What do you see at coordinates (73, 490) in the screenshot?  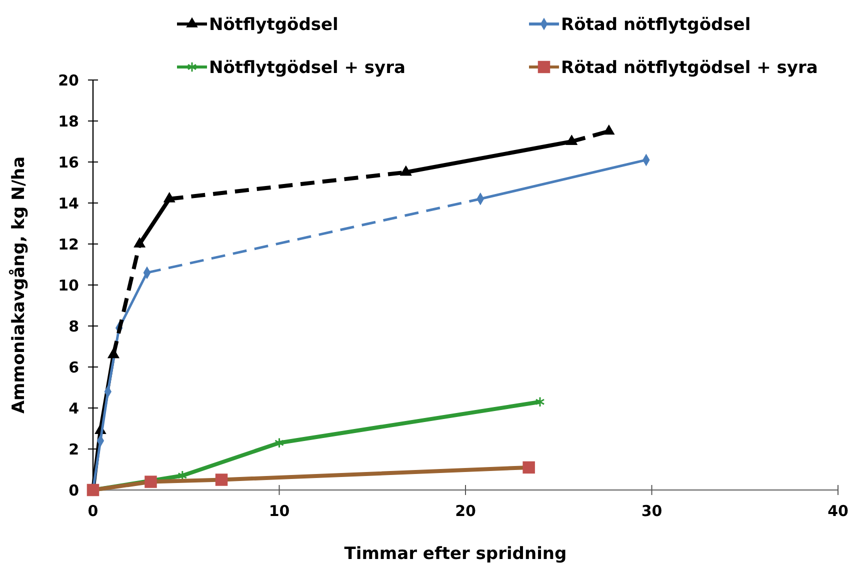 I see `y-tick-label: 0` at bounding box center [73, 490].